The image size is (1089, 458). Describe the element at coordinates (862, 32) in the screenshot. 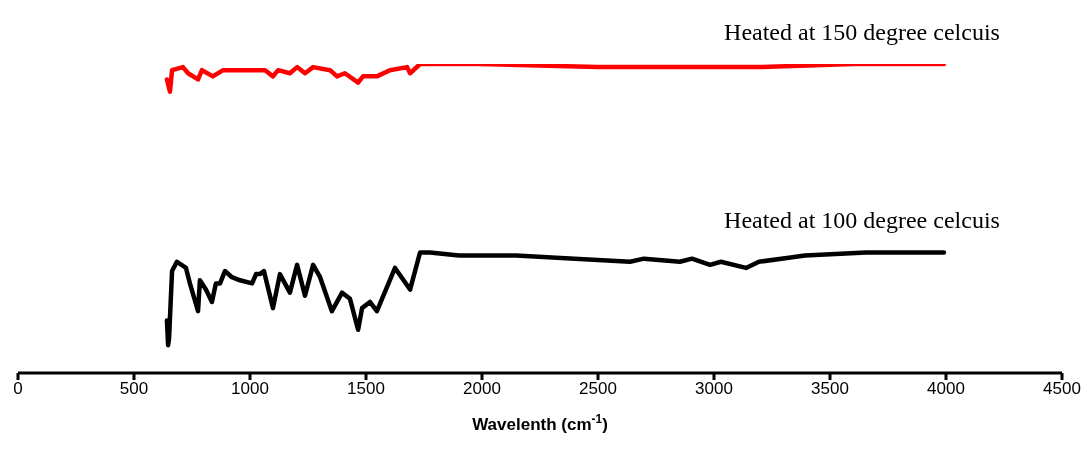

I see `series-label: Heated at 150 degree celcuis` at that location.